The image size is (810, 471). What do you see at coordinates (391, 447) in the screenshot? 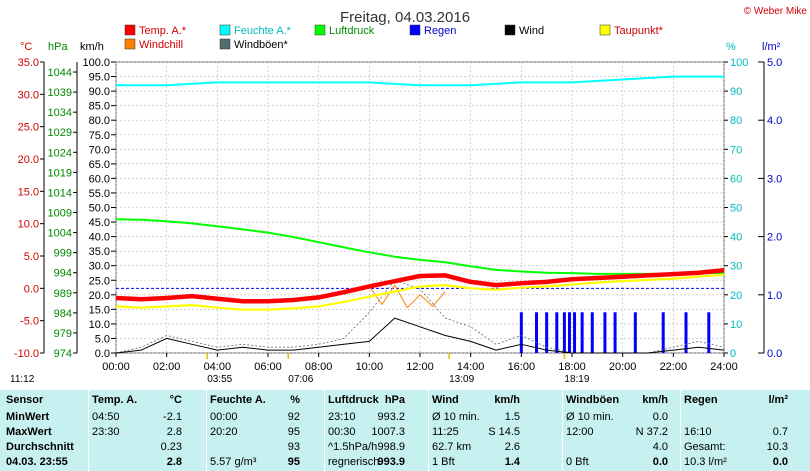
I see `table-cell: 998.9` at bounding box center [391, 447].